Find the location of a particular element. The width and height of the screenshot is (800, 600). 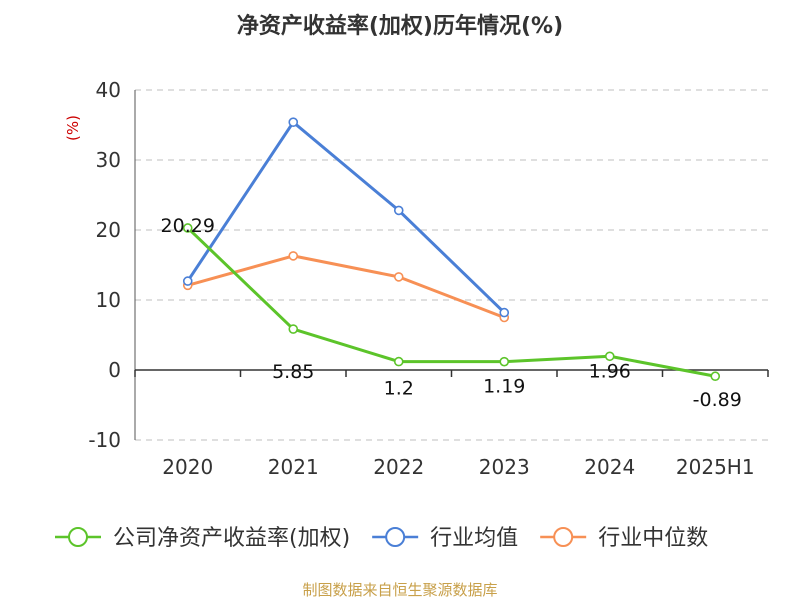

x-tick-label: 2024 is located at coordinates (609, 467).